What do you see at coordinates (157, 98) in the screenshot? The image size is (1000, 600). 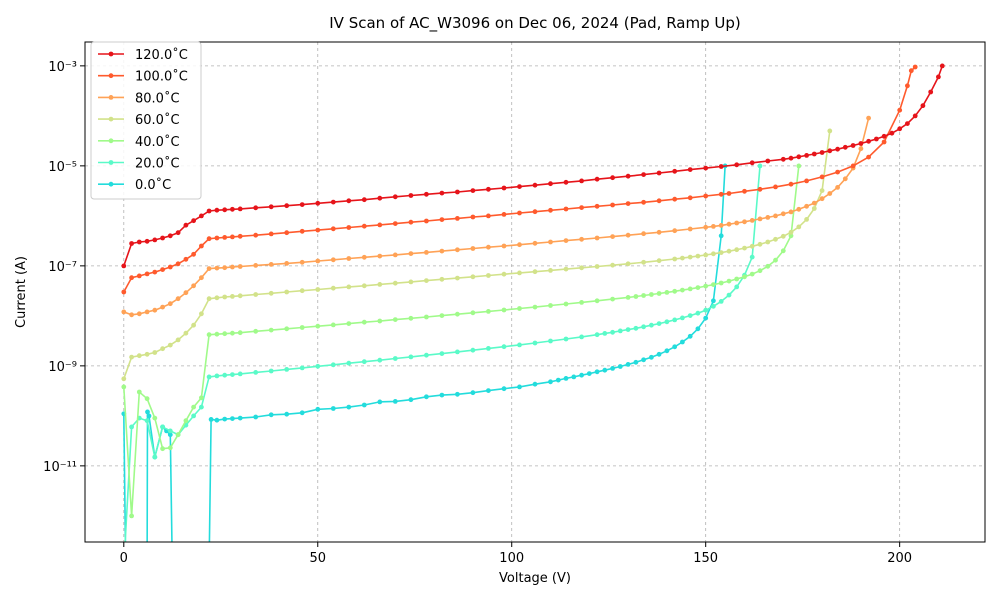 I see `legend-label: 80.0˚C` at bounding box center [157, 98].